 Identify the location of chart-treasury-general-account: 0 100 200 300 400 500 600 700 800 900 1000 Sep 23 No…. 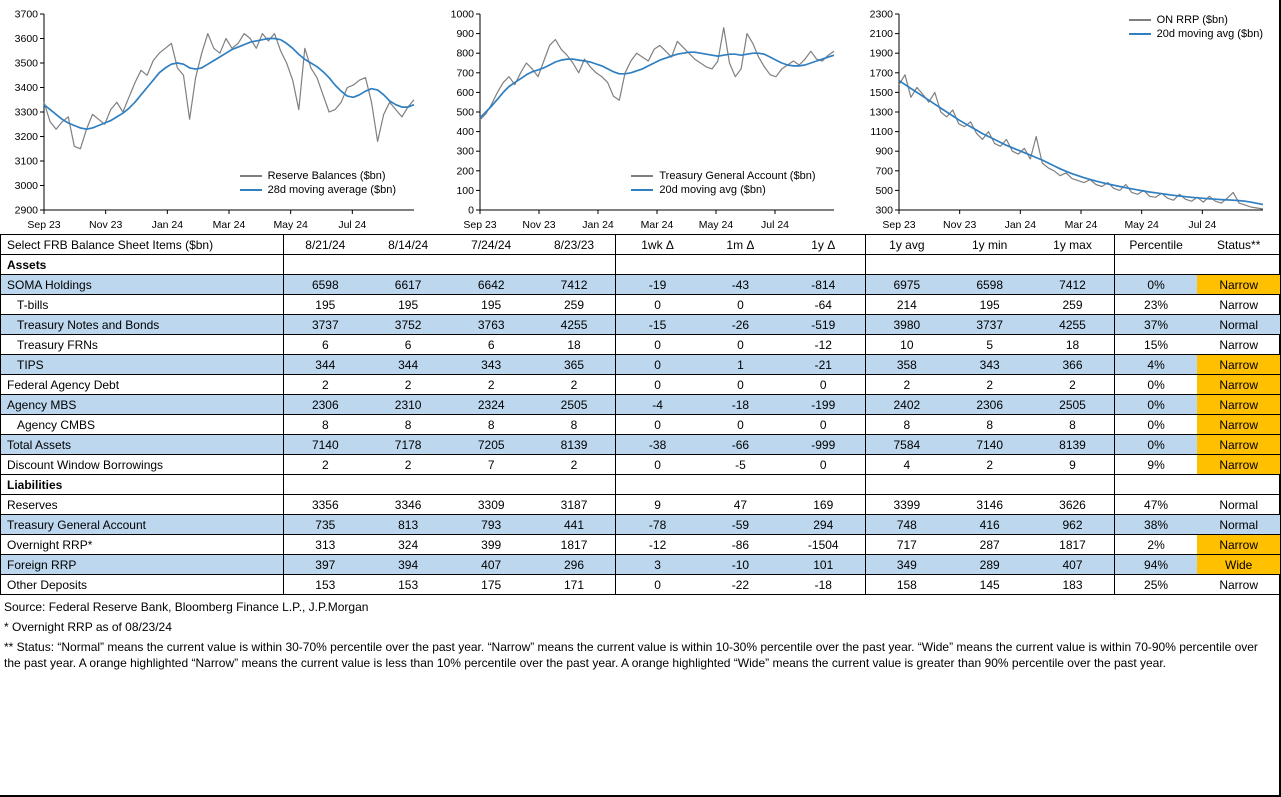
(641, 118).